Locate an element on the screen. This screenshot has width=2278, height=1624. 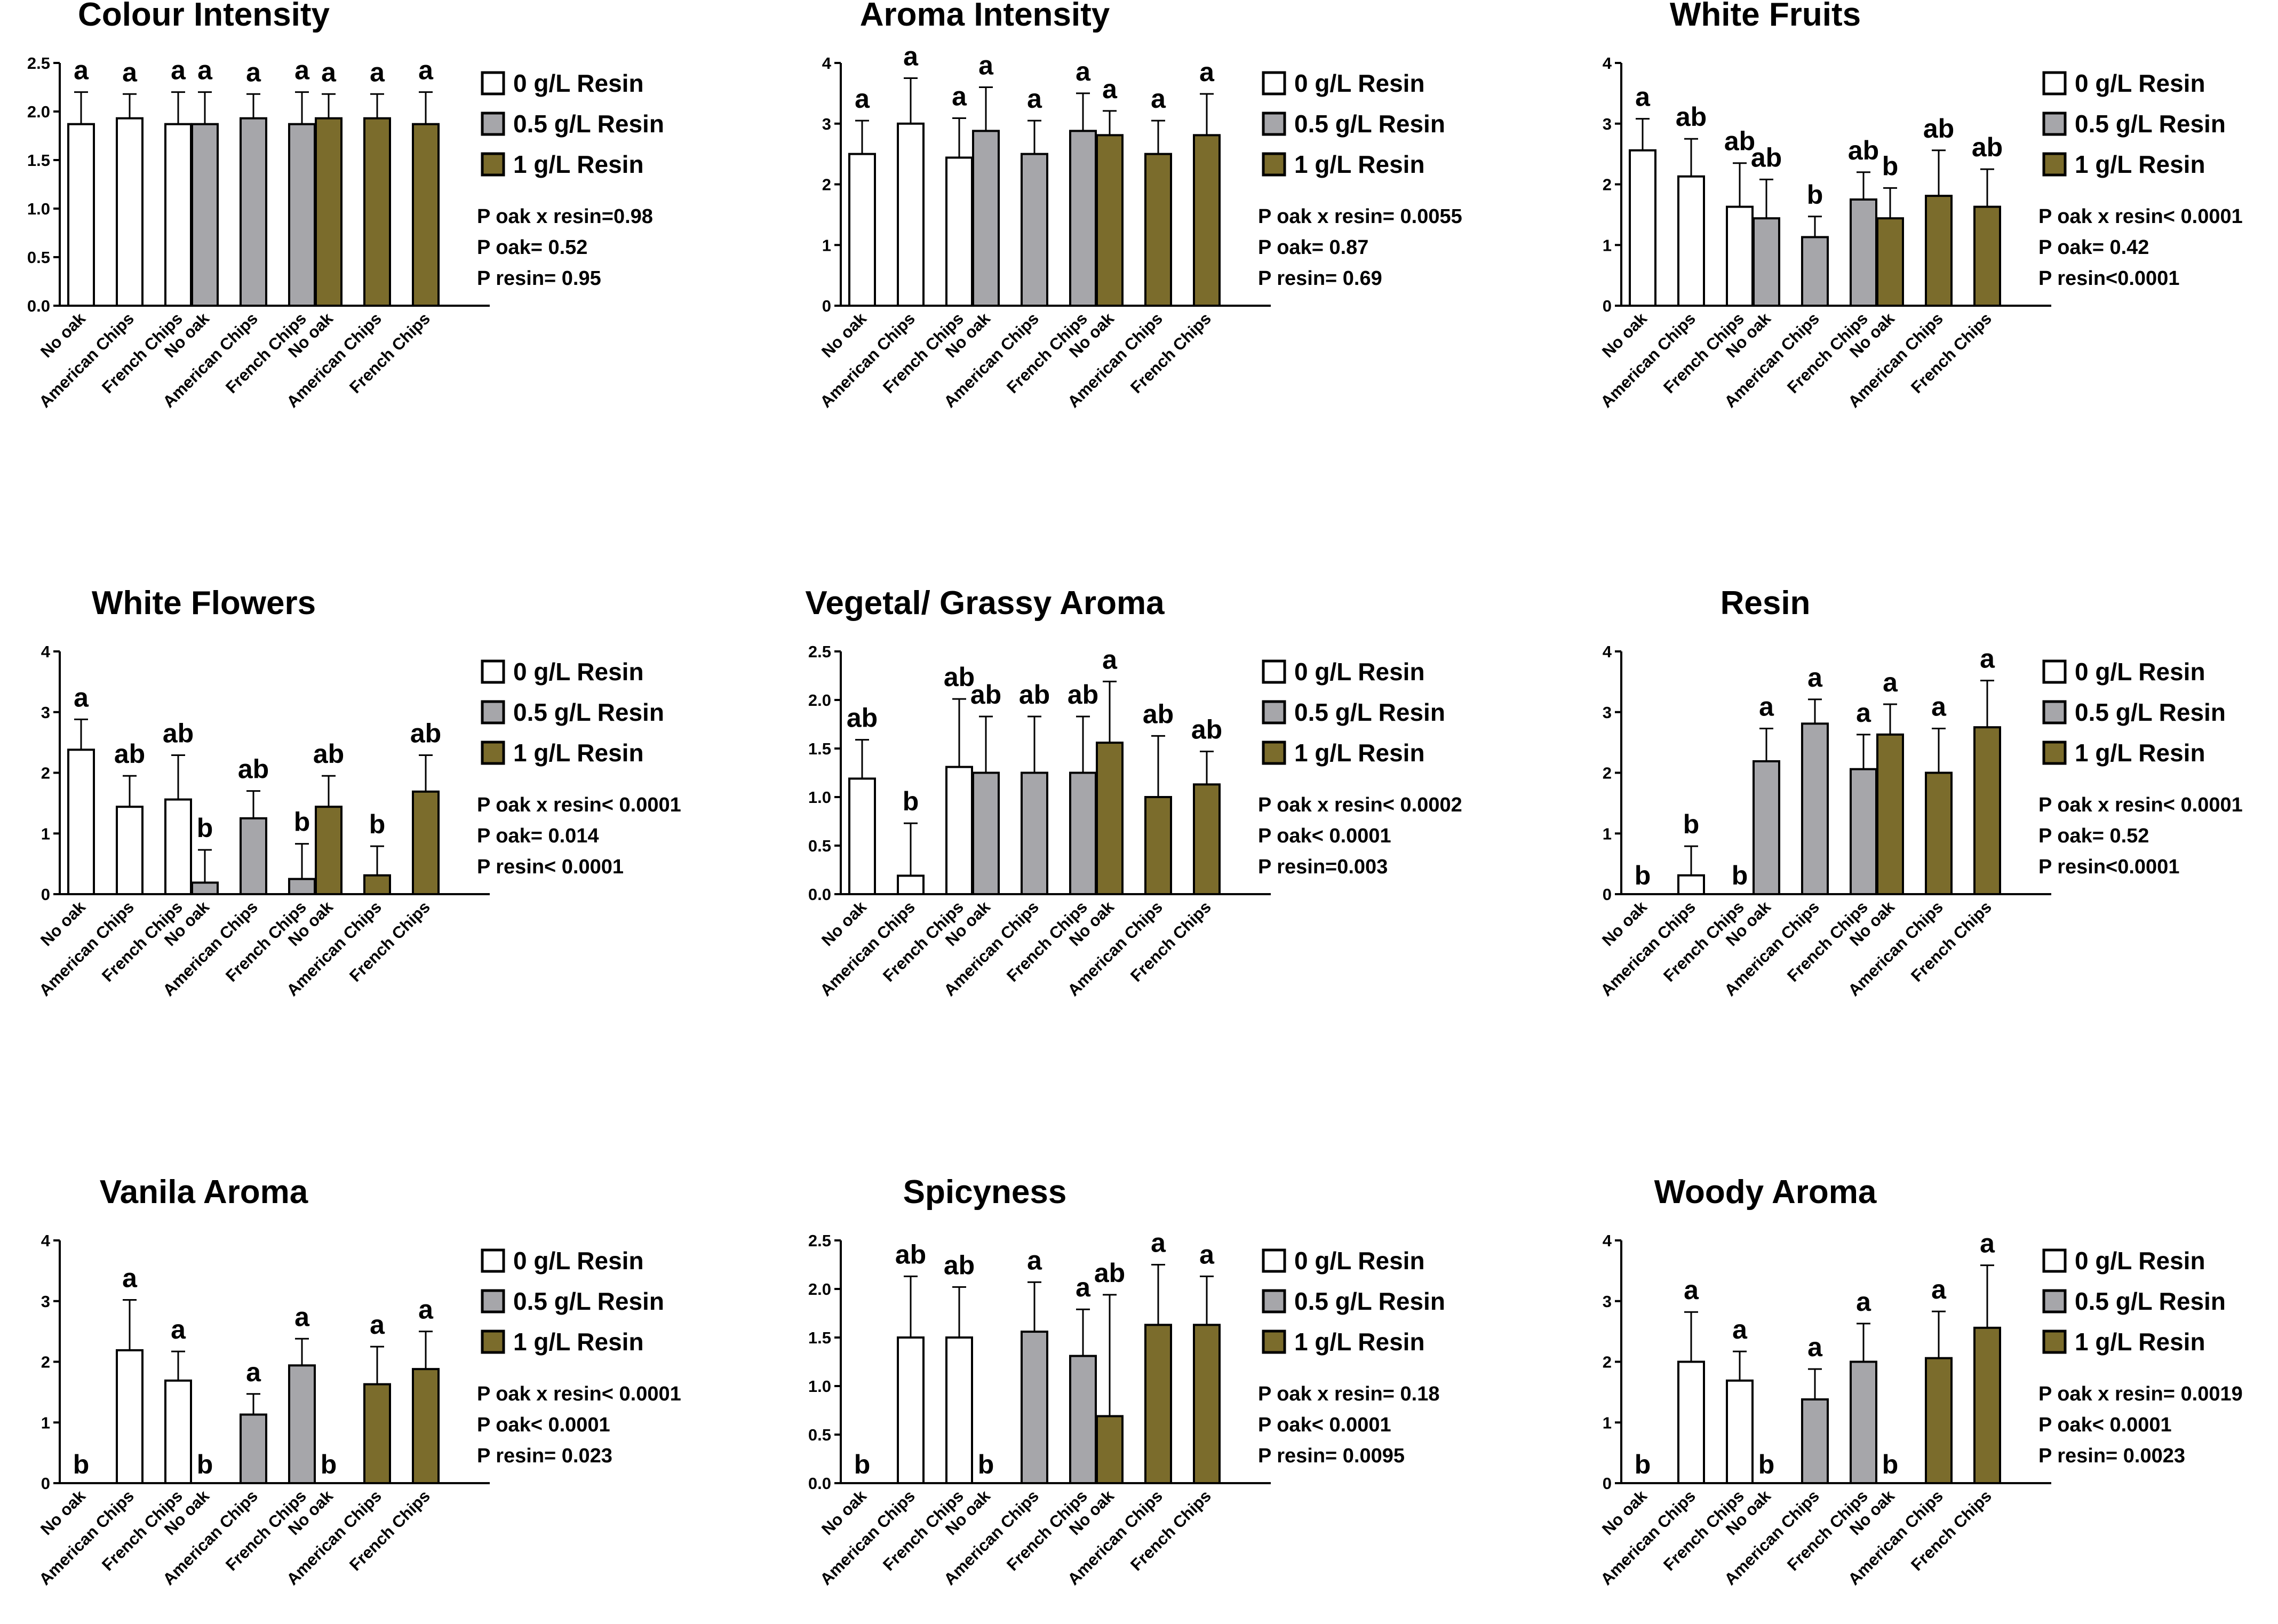
chart-title: Woody Aroma is located at coordinates (1765, 1192).